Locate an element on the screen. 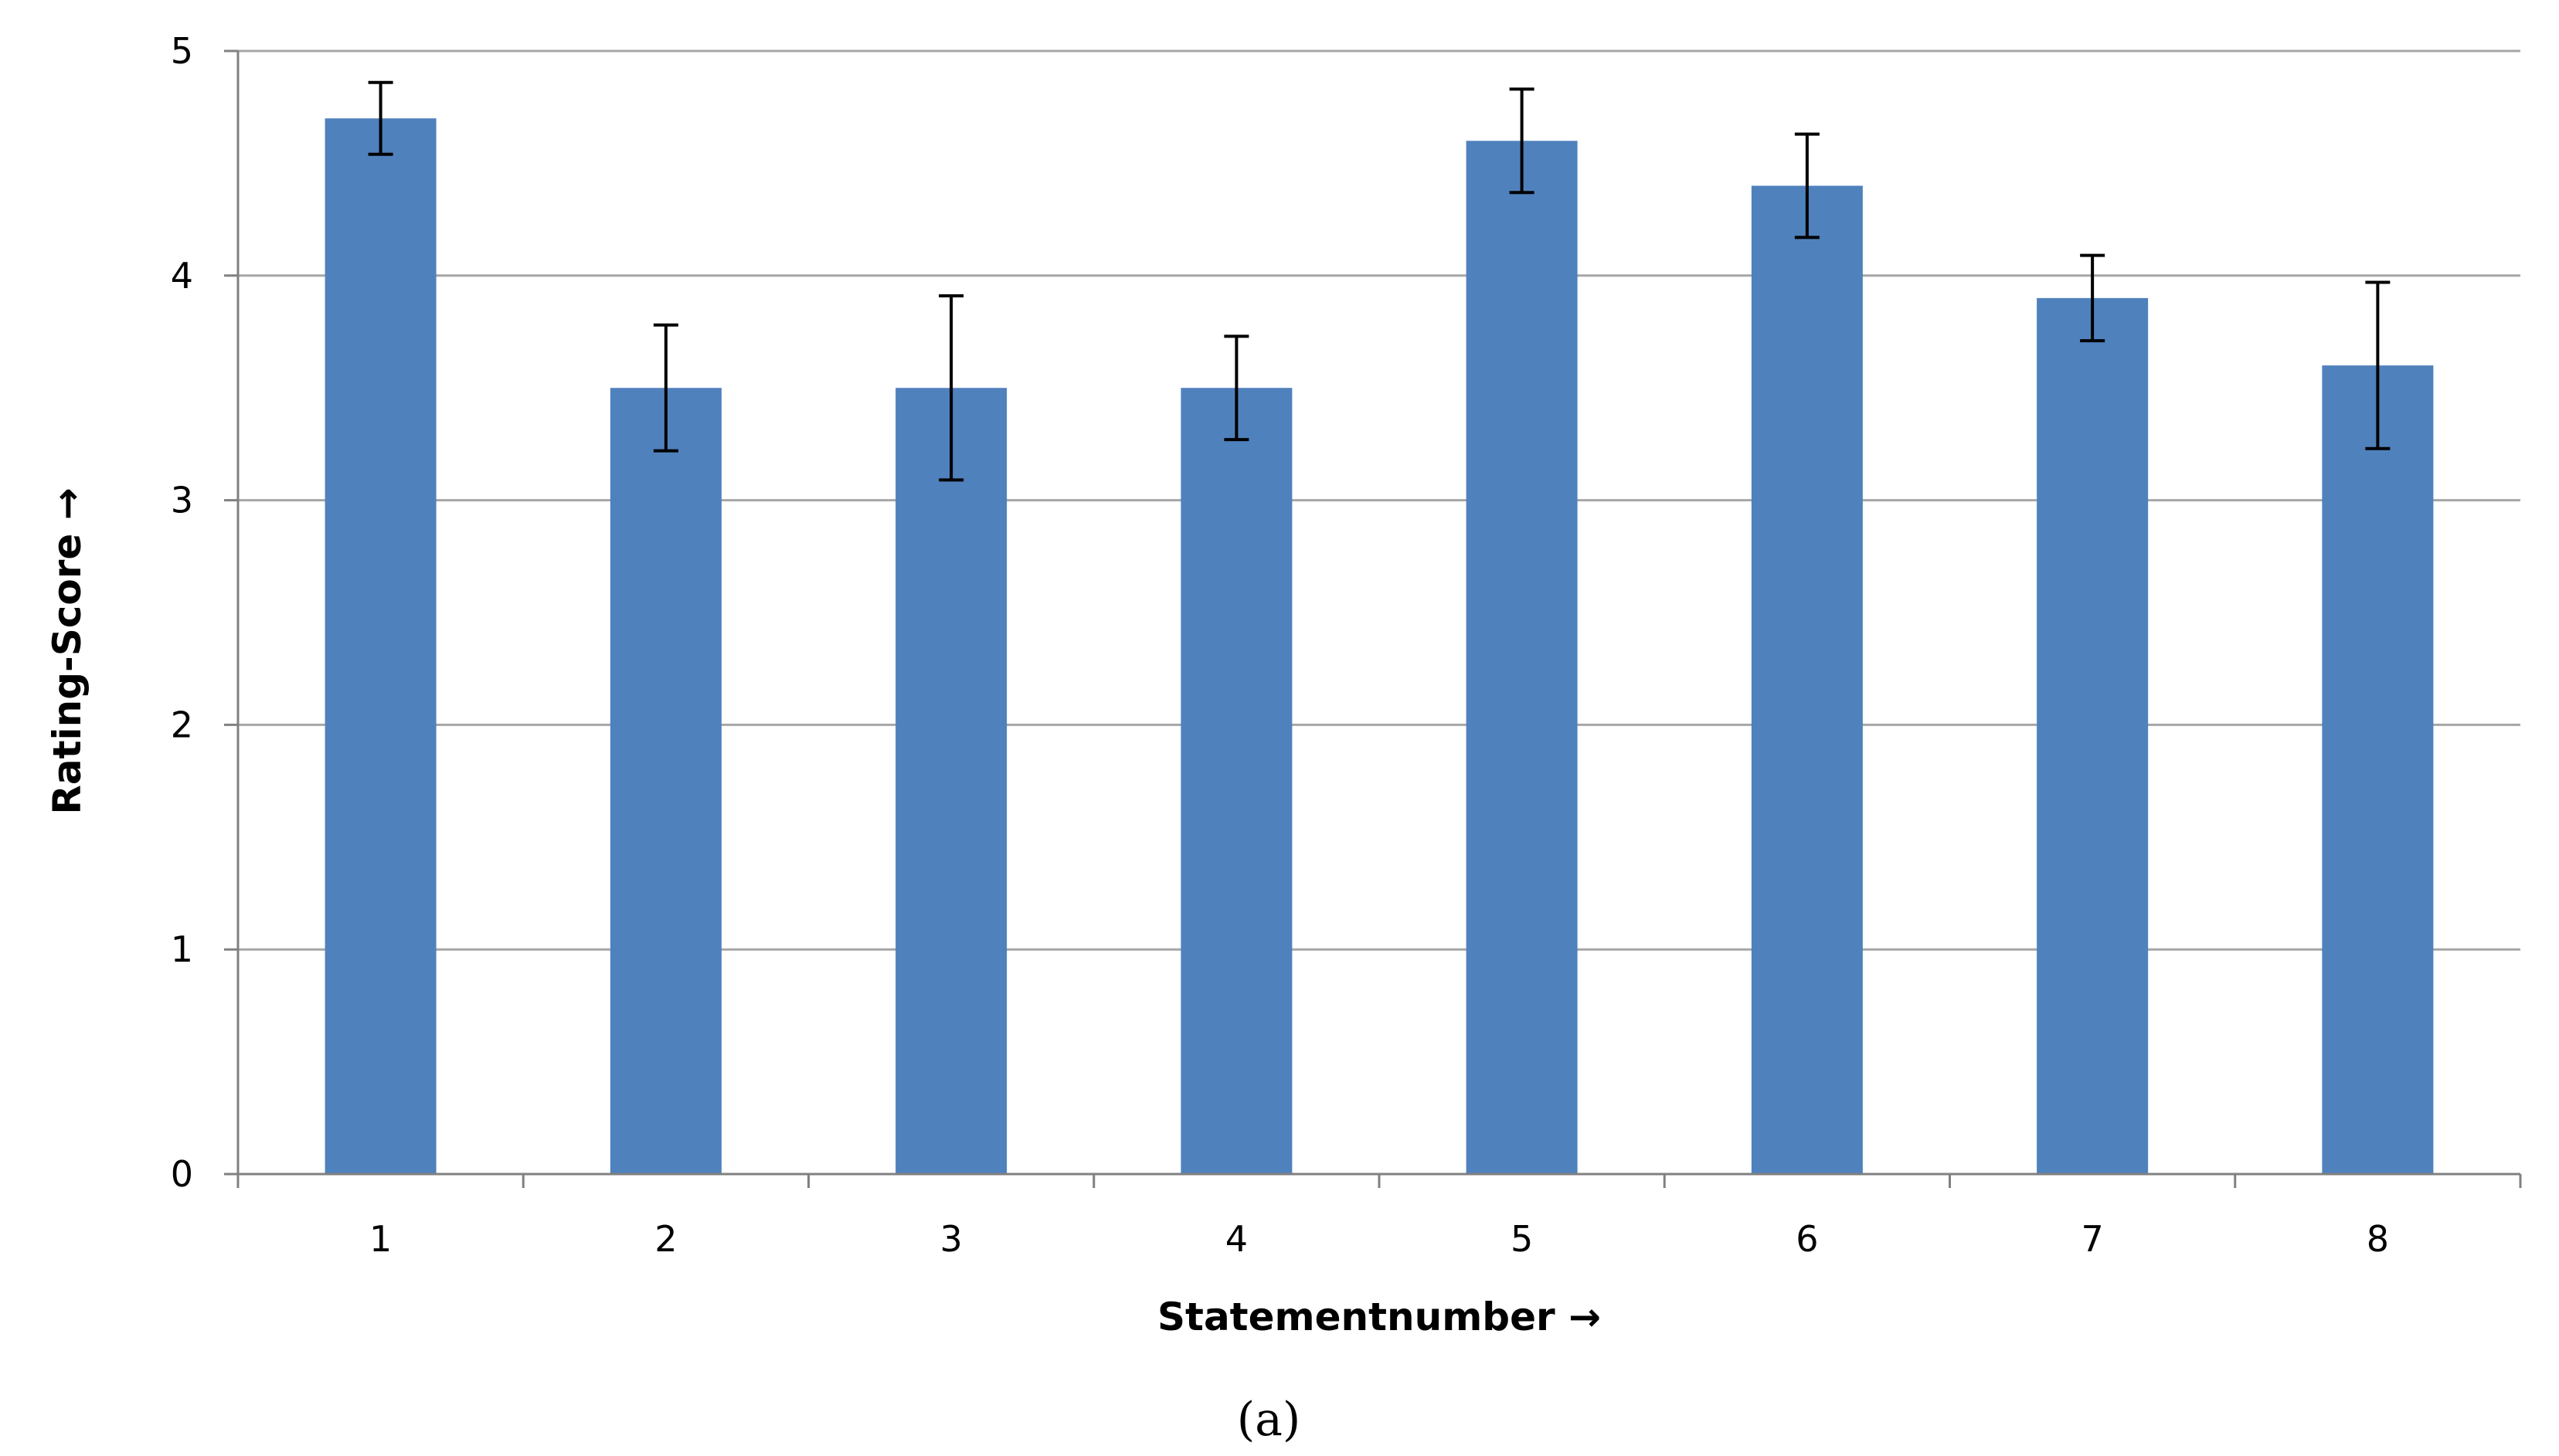 Image resolution: width=2559 pixels, height=1456 pixels. figure-caption: (a) is located at coordinates (1269, 1420).